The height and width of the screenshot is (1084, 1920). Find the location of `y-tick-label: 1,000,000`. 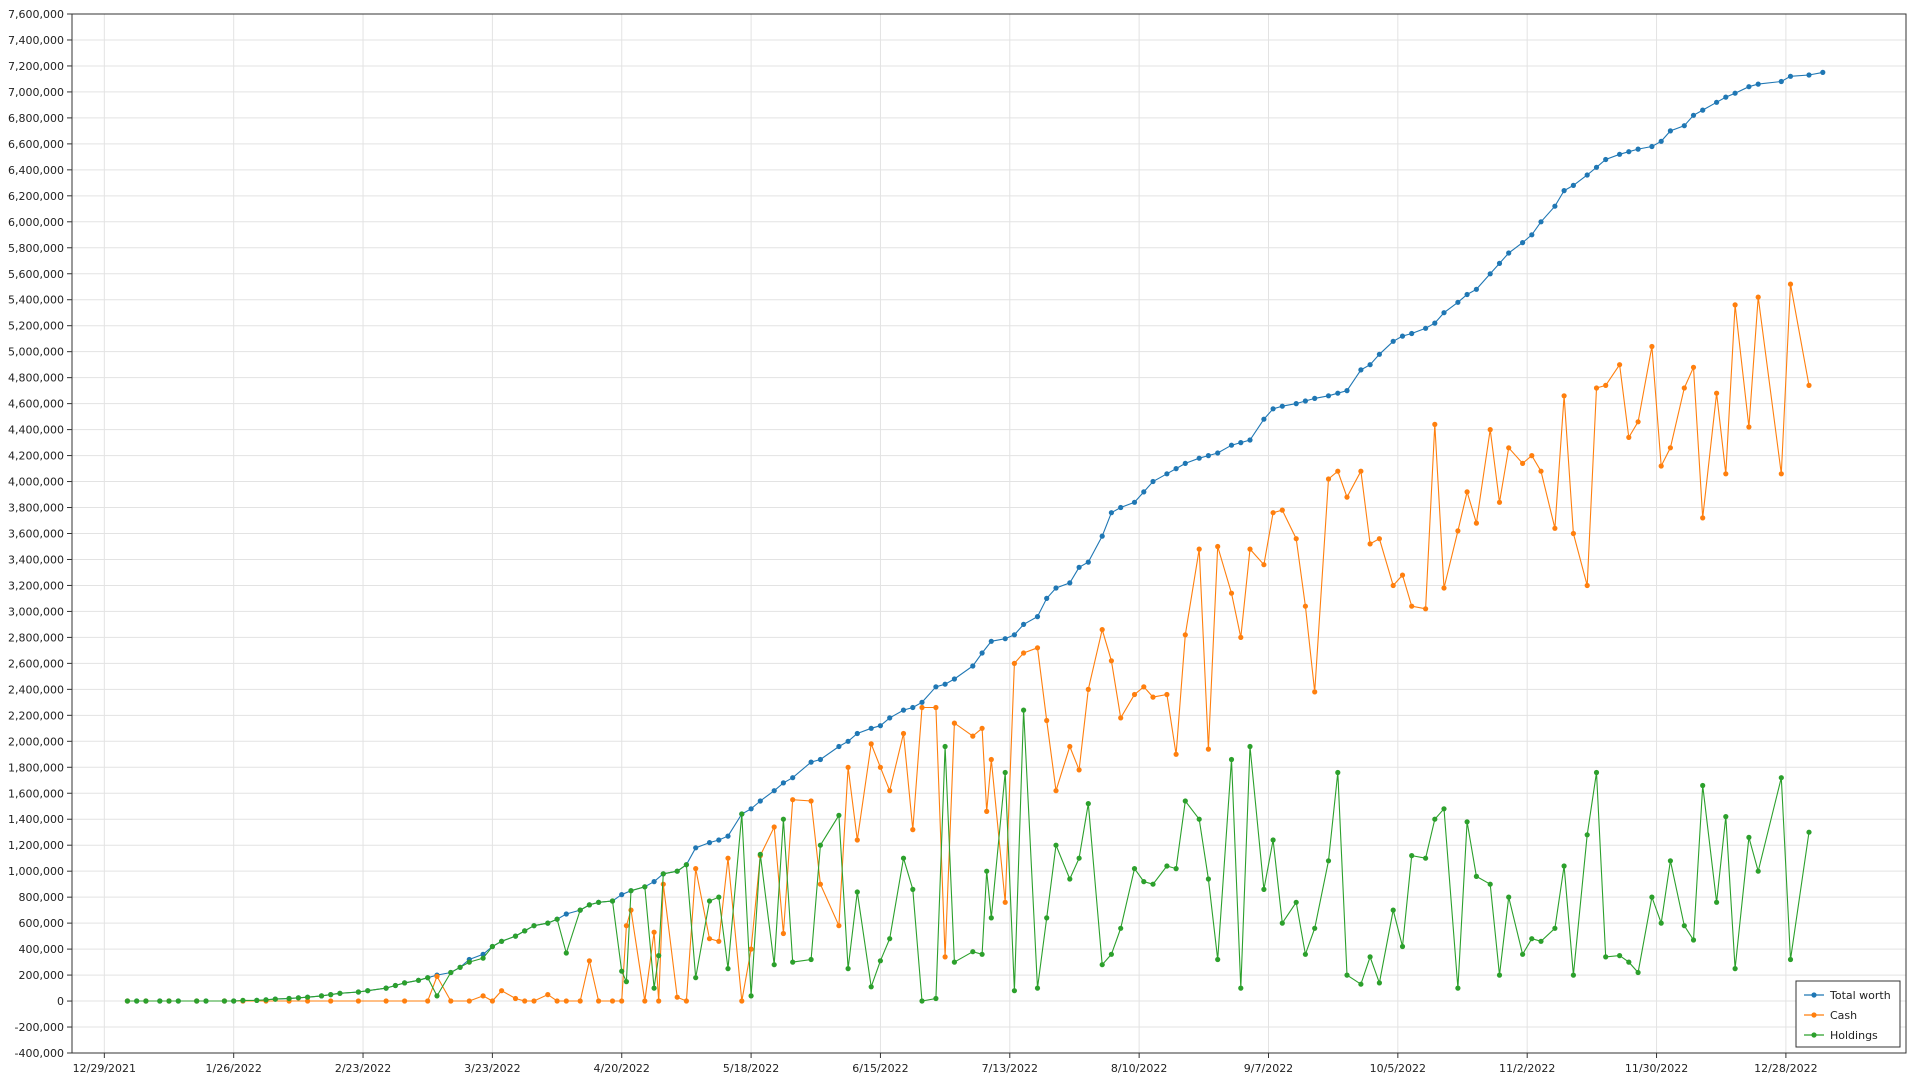

y-tick-label: 1,000,000 is located at coordinates (36, 871).